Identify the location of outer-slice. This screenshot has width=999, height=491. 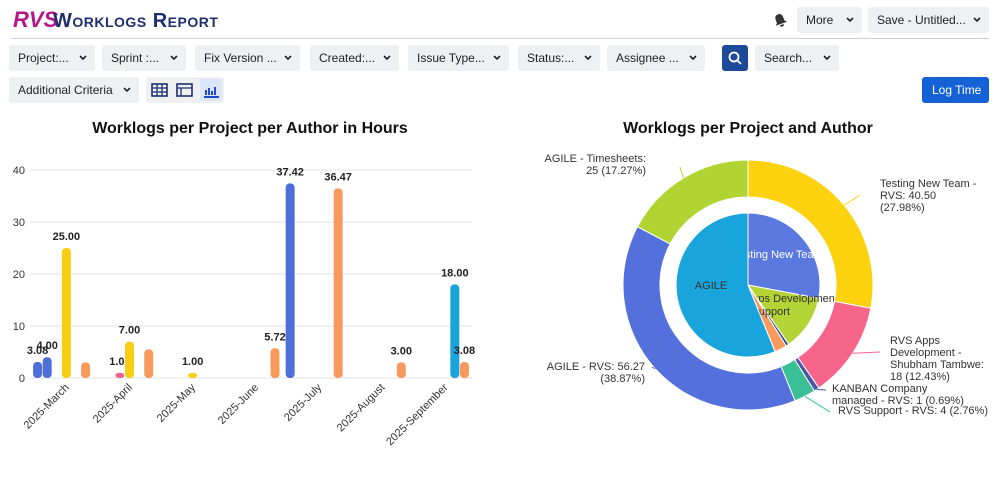
(692, 202).